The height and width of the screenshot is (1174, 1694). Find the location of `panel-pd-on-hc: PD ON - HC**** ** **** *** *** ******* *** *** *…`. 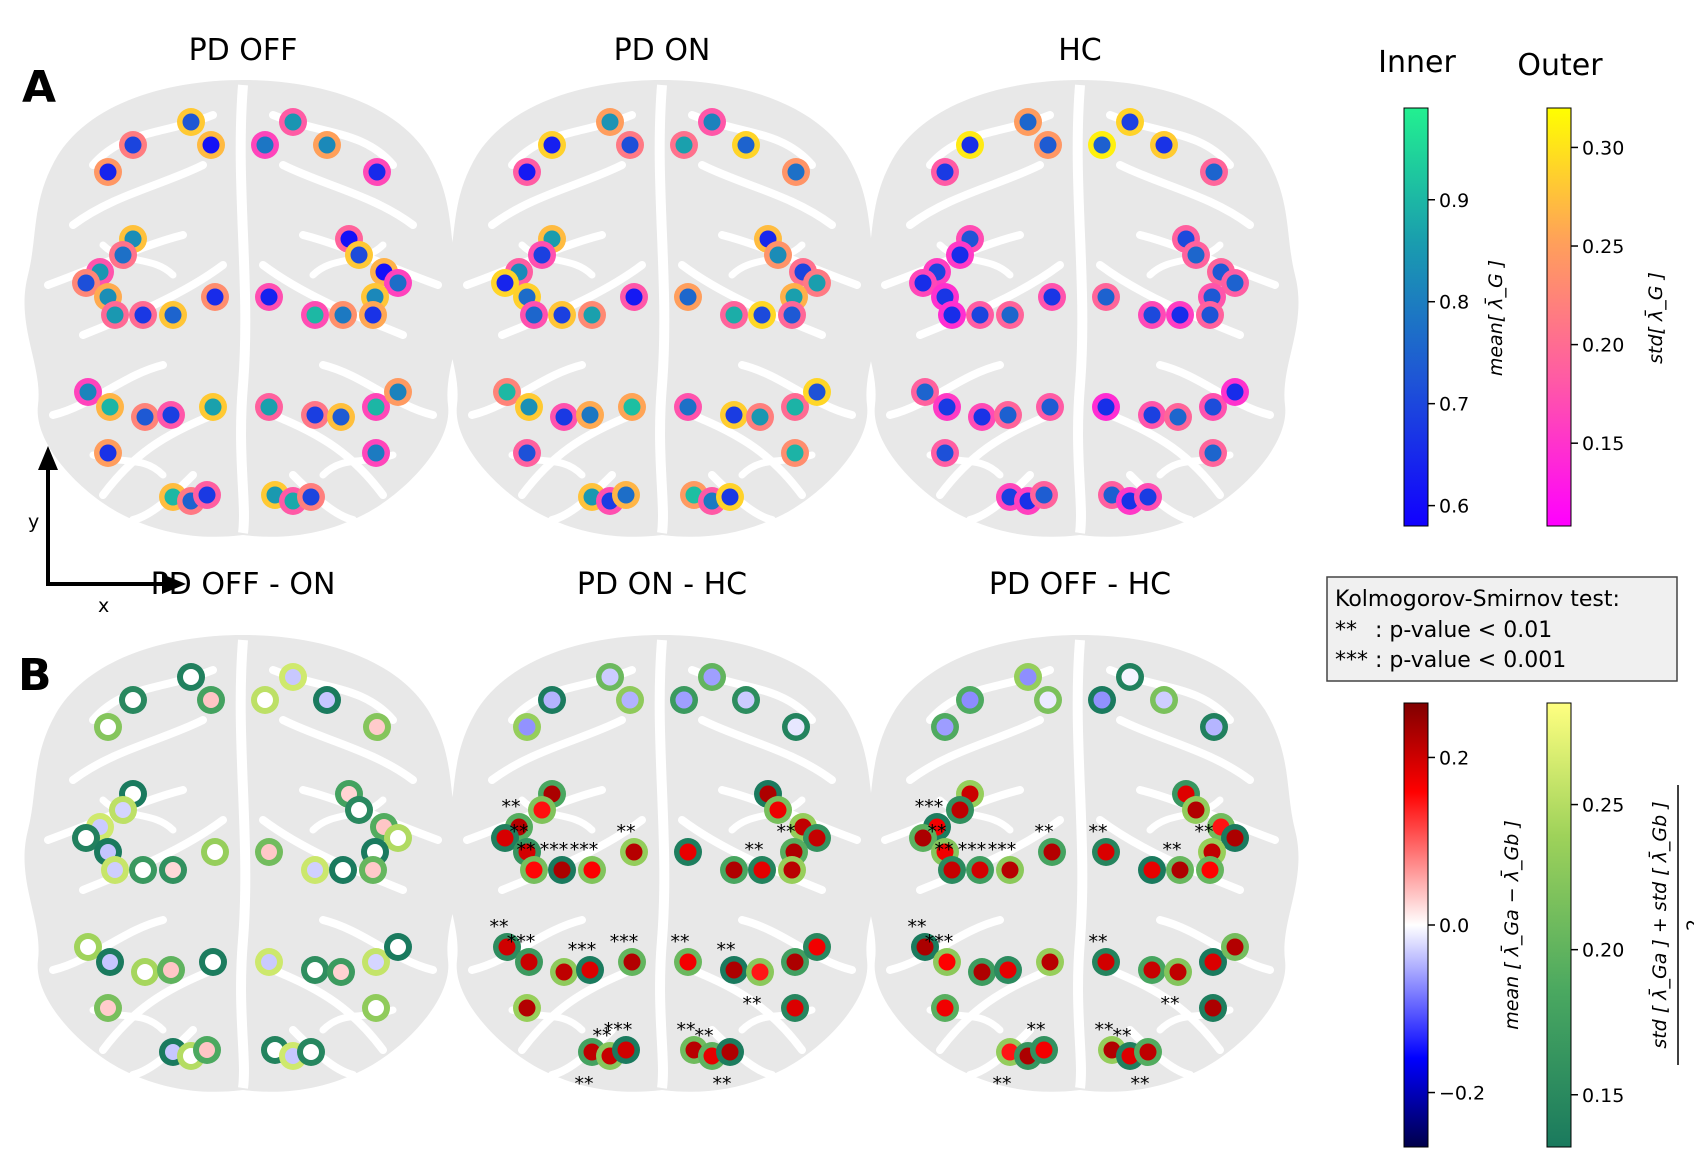

panel-pd-on-hc: PD ON - HC**** ** **** *** *** ******* *** *** *… is located at coordinates (662, 831).